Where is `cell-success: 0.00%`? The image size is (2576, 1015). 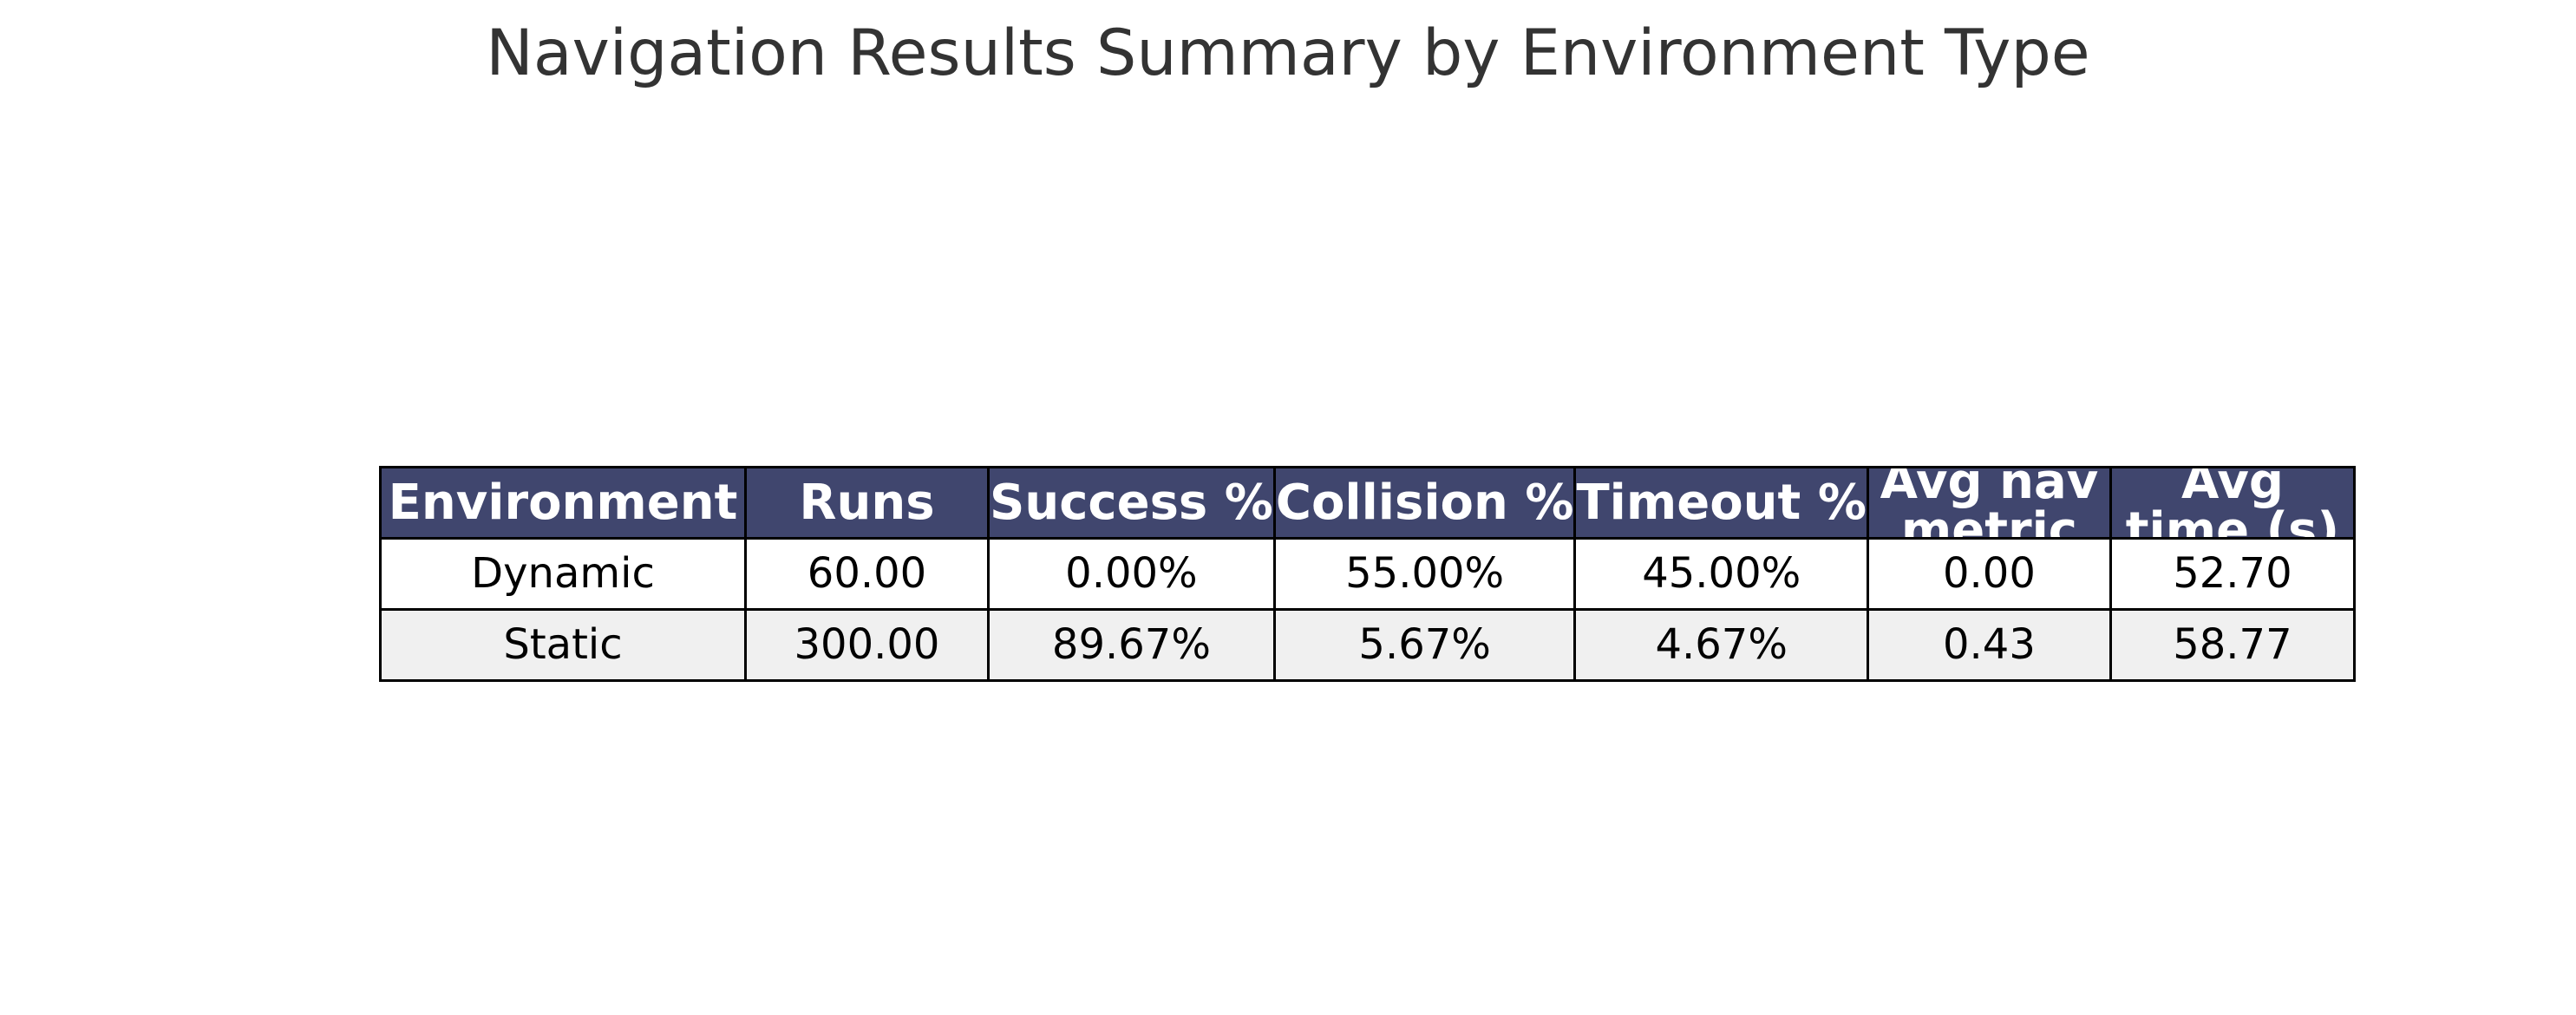
cell-success: 0.00% is located at coordinates (1131, 574).